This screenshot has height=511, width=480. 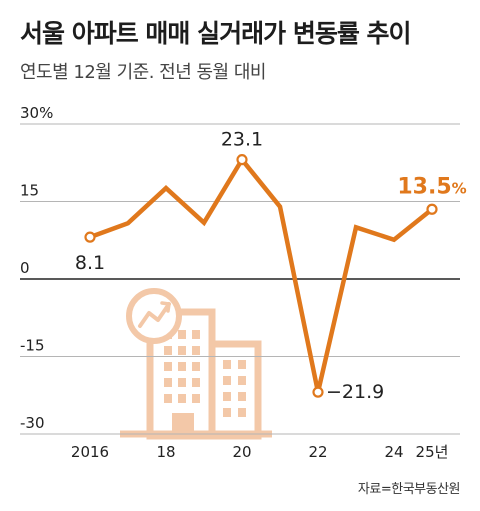 What do you see at coordinates (36, 113) in the screenshot?
I see `y-tick-label: 30%` at bounding box center [36, 113].